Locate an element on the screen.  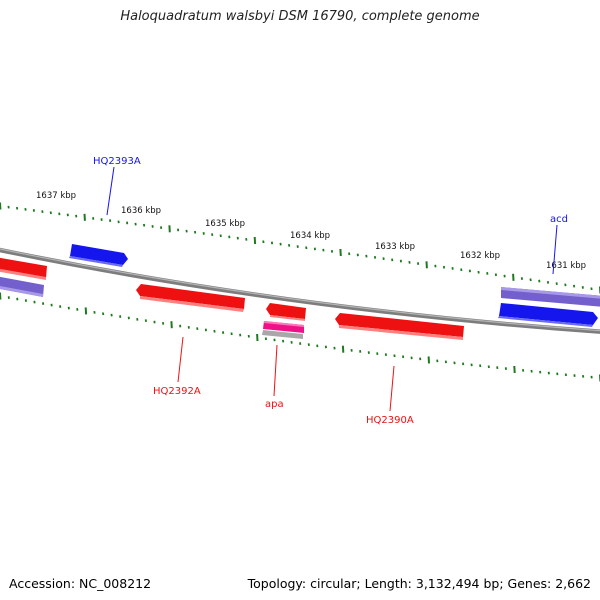
scale-label-1633: 1633 kbp is located at coordinates (395, 247).